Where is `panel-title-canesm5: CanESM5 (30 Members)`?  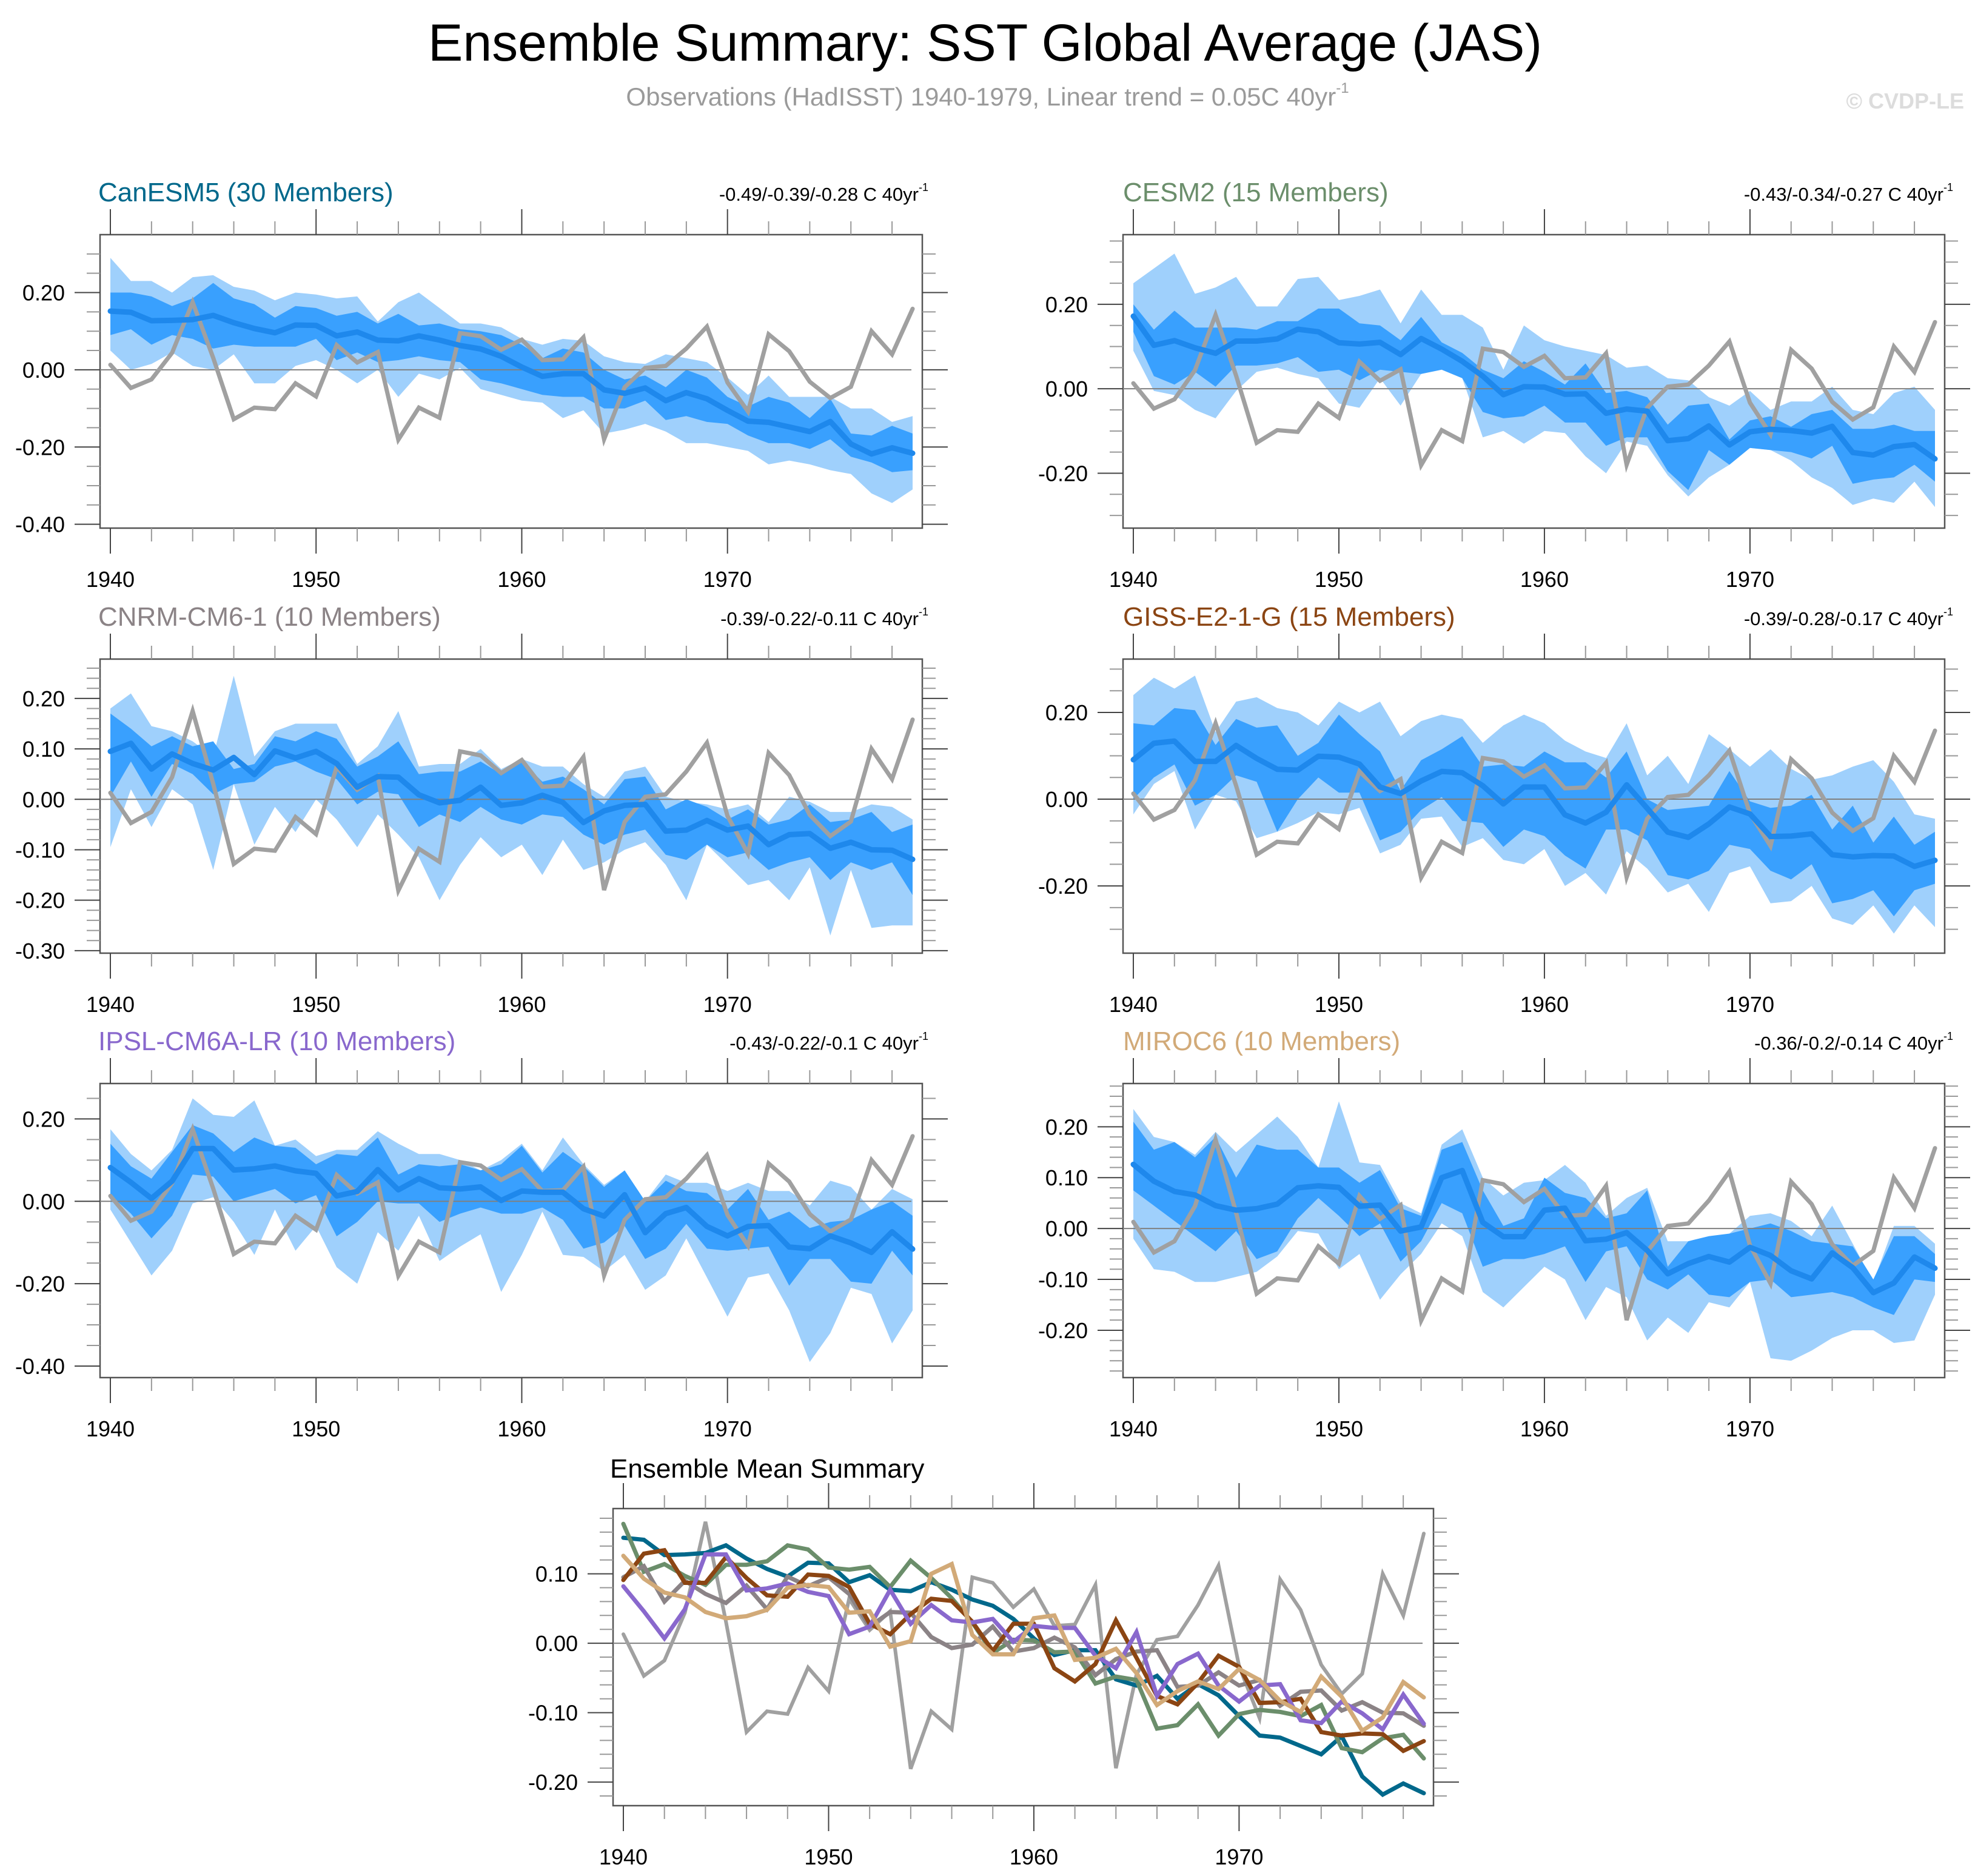
panel-title-canesm5: CanESM5 (30 Members) is located at coordinates (246, 192).